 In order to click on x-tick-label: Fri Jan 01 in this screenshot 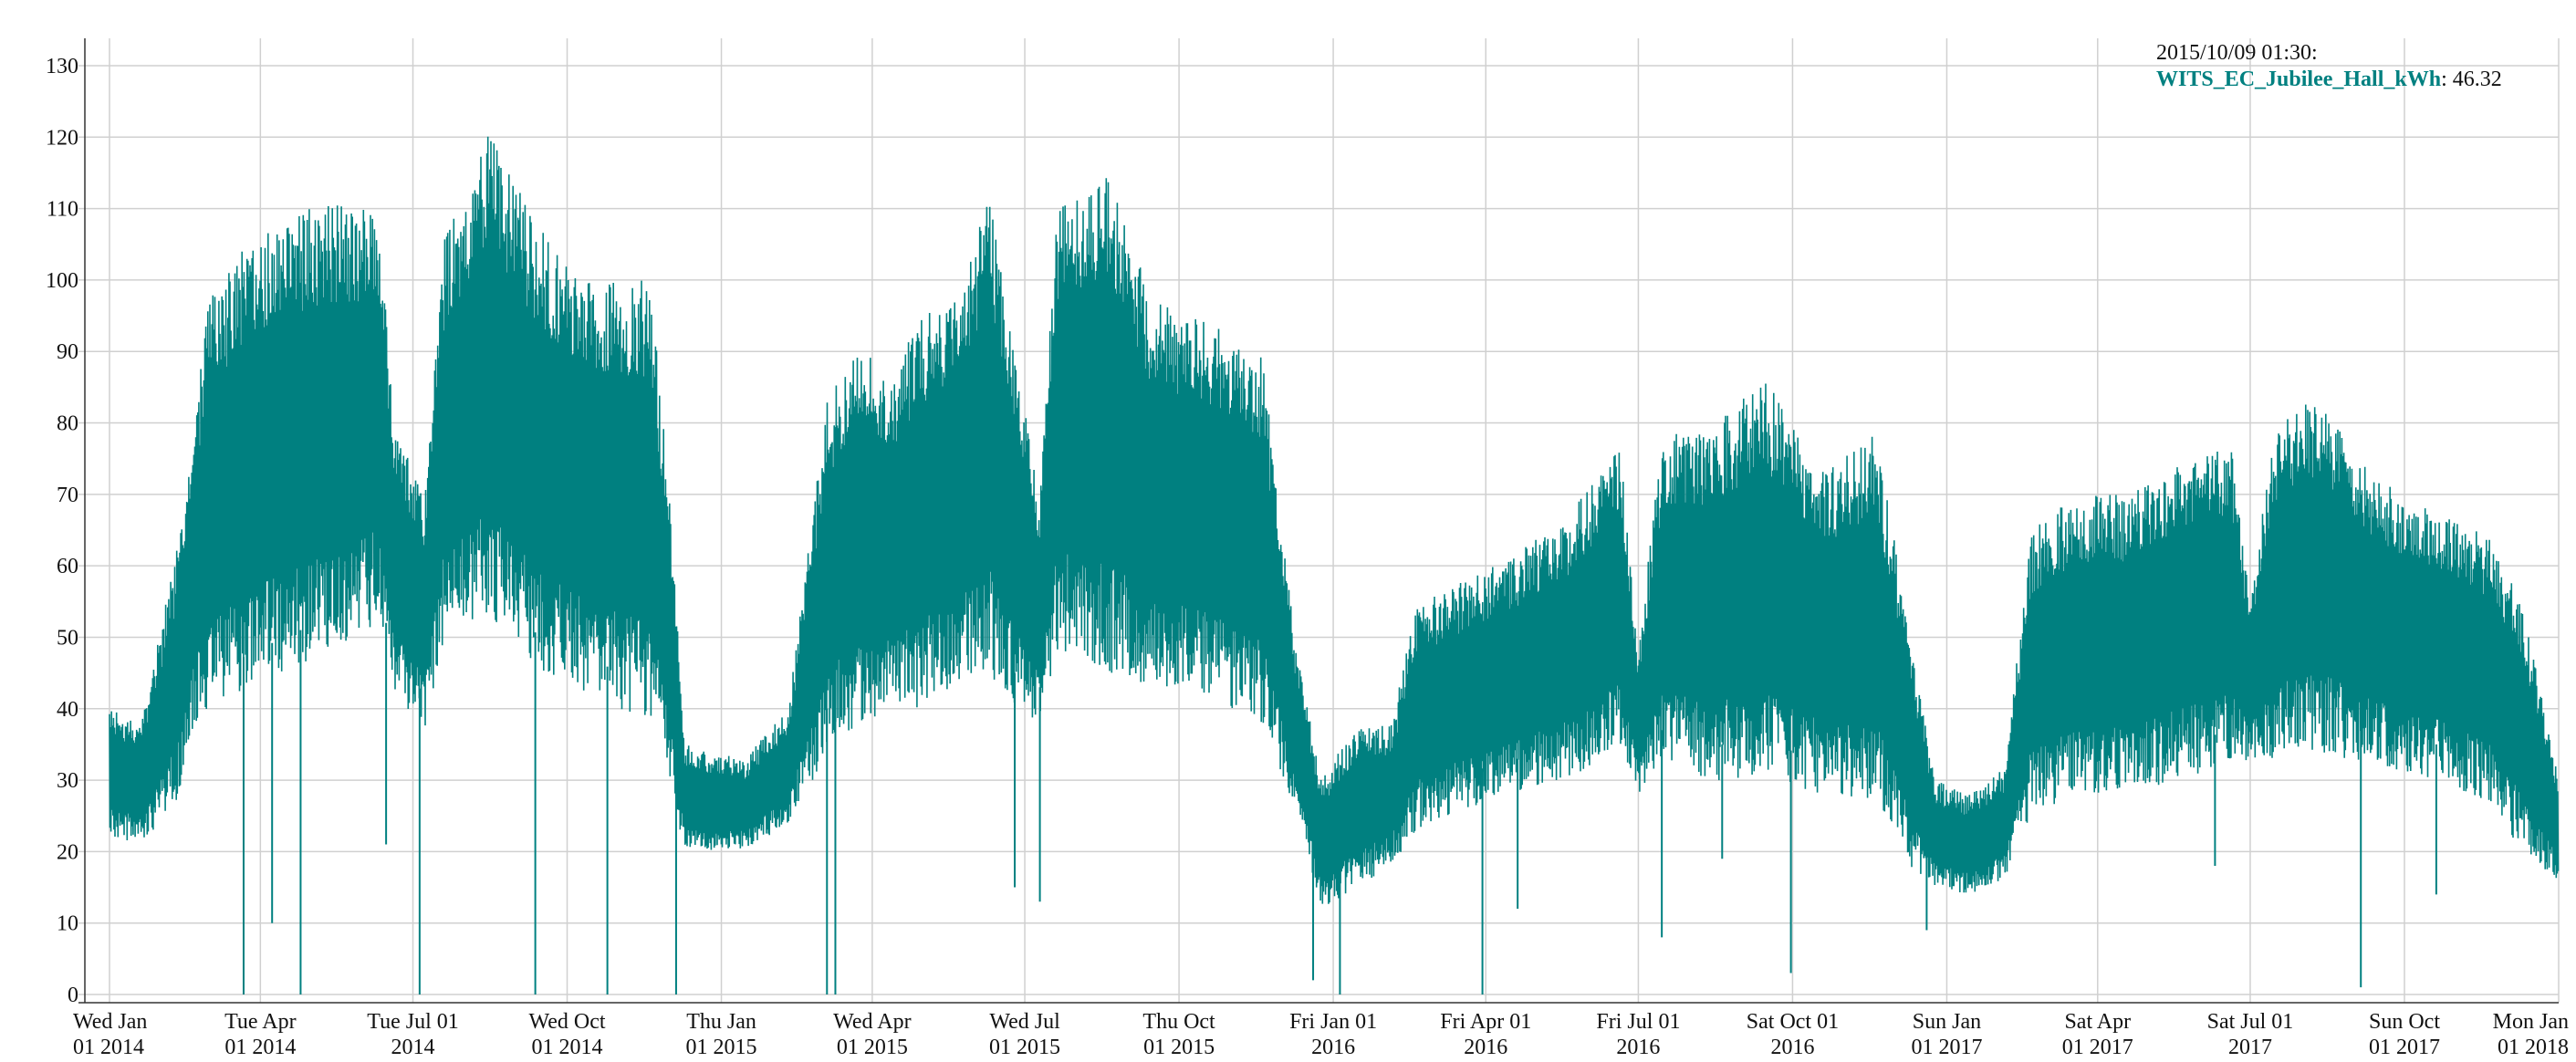, I will do `click(1333, 1022)`.